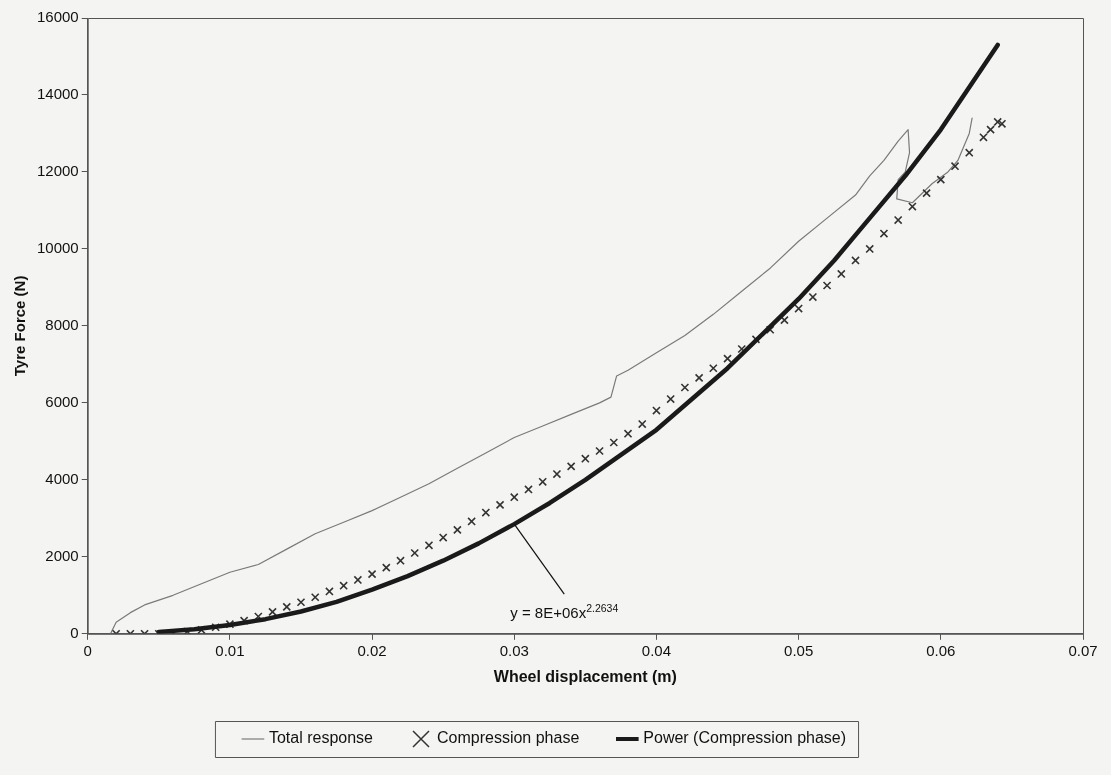 The height and width of the screenshot is (775, 1111). What do you see at coordinates (585, 676) in the screenshot?
I see `x-axis-title: Wheel displacement (m)` at bounding box center [585, 676].